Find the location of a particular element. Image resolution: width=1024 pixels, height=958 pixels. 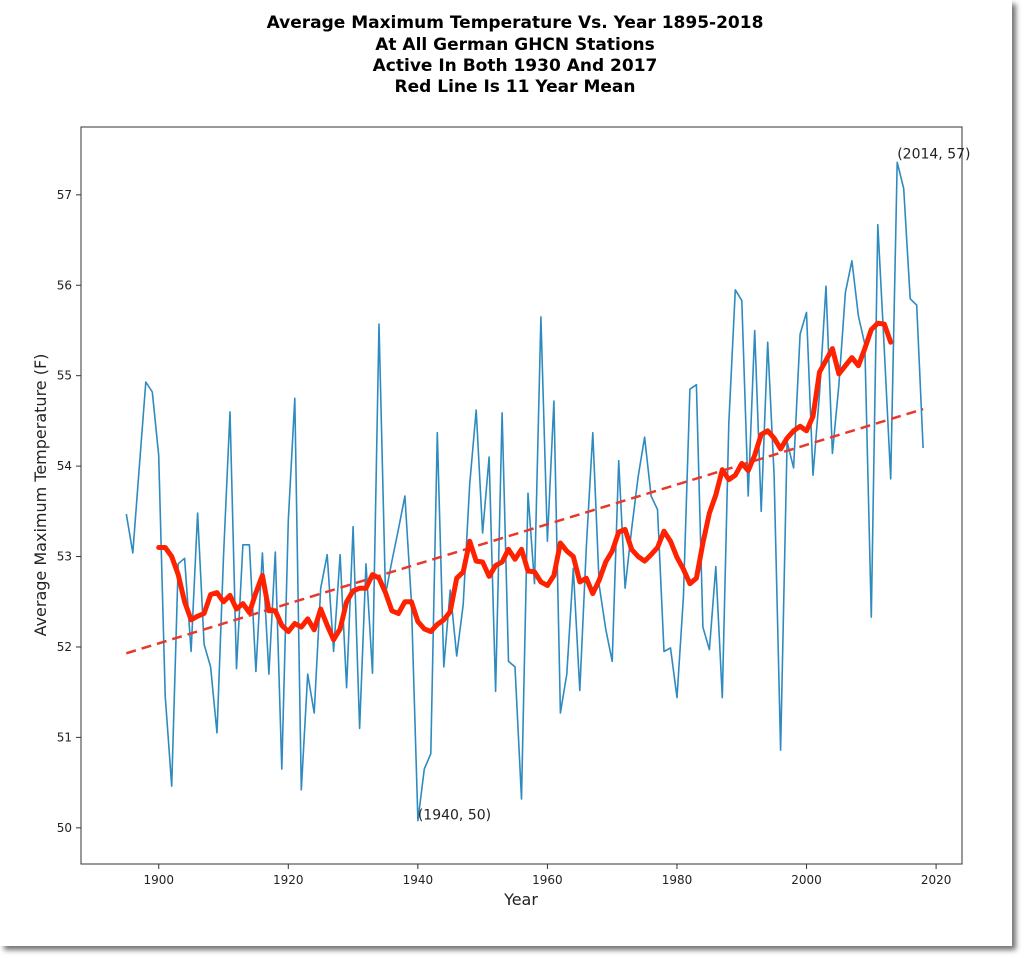

y-tick-label: 50 is located at coordinates (64, 828).